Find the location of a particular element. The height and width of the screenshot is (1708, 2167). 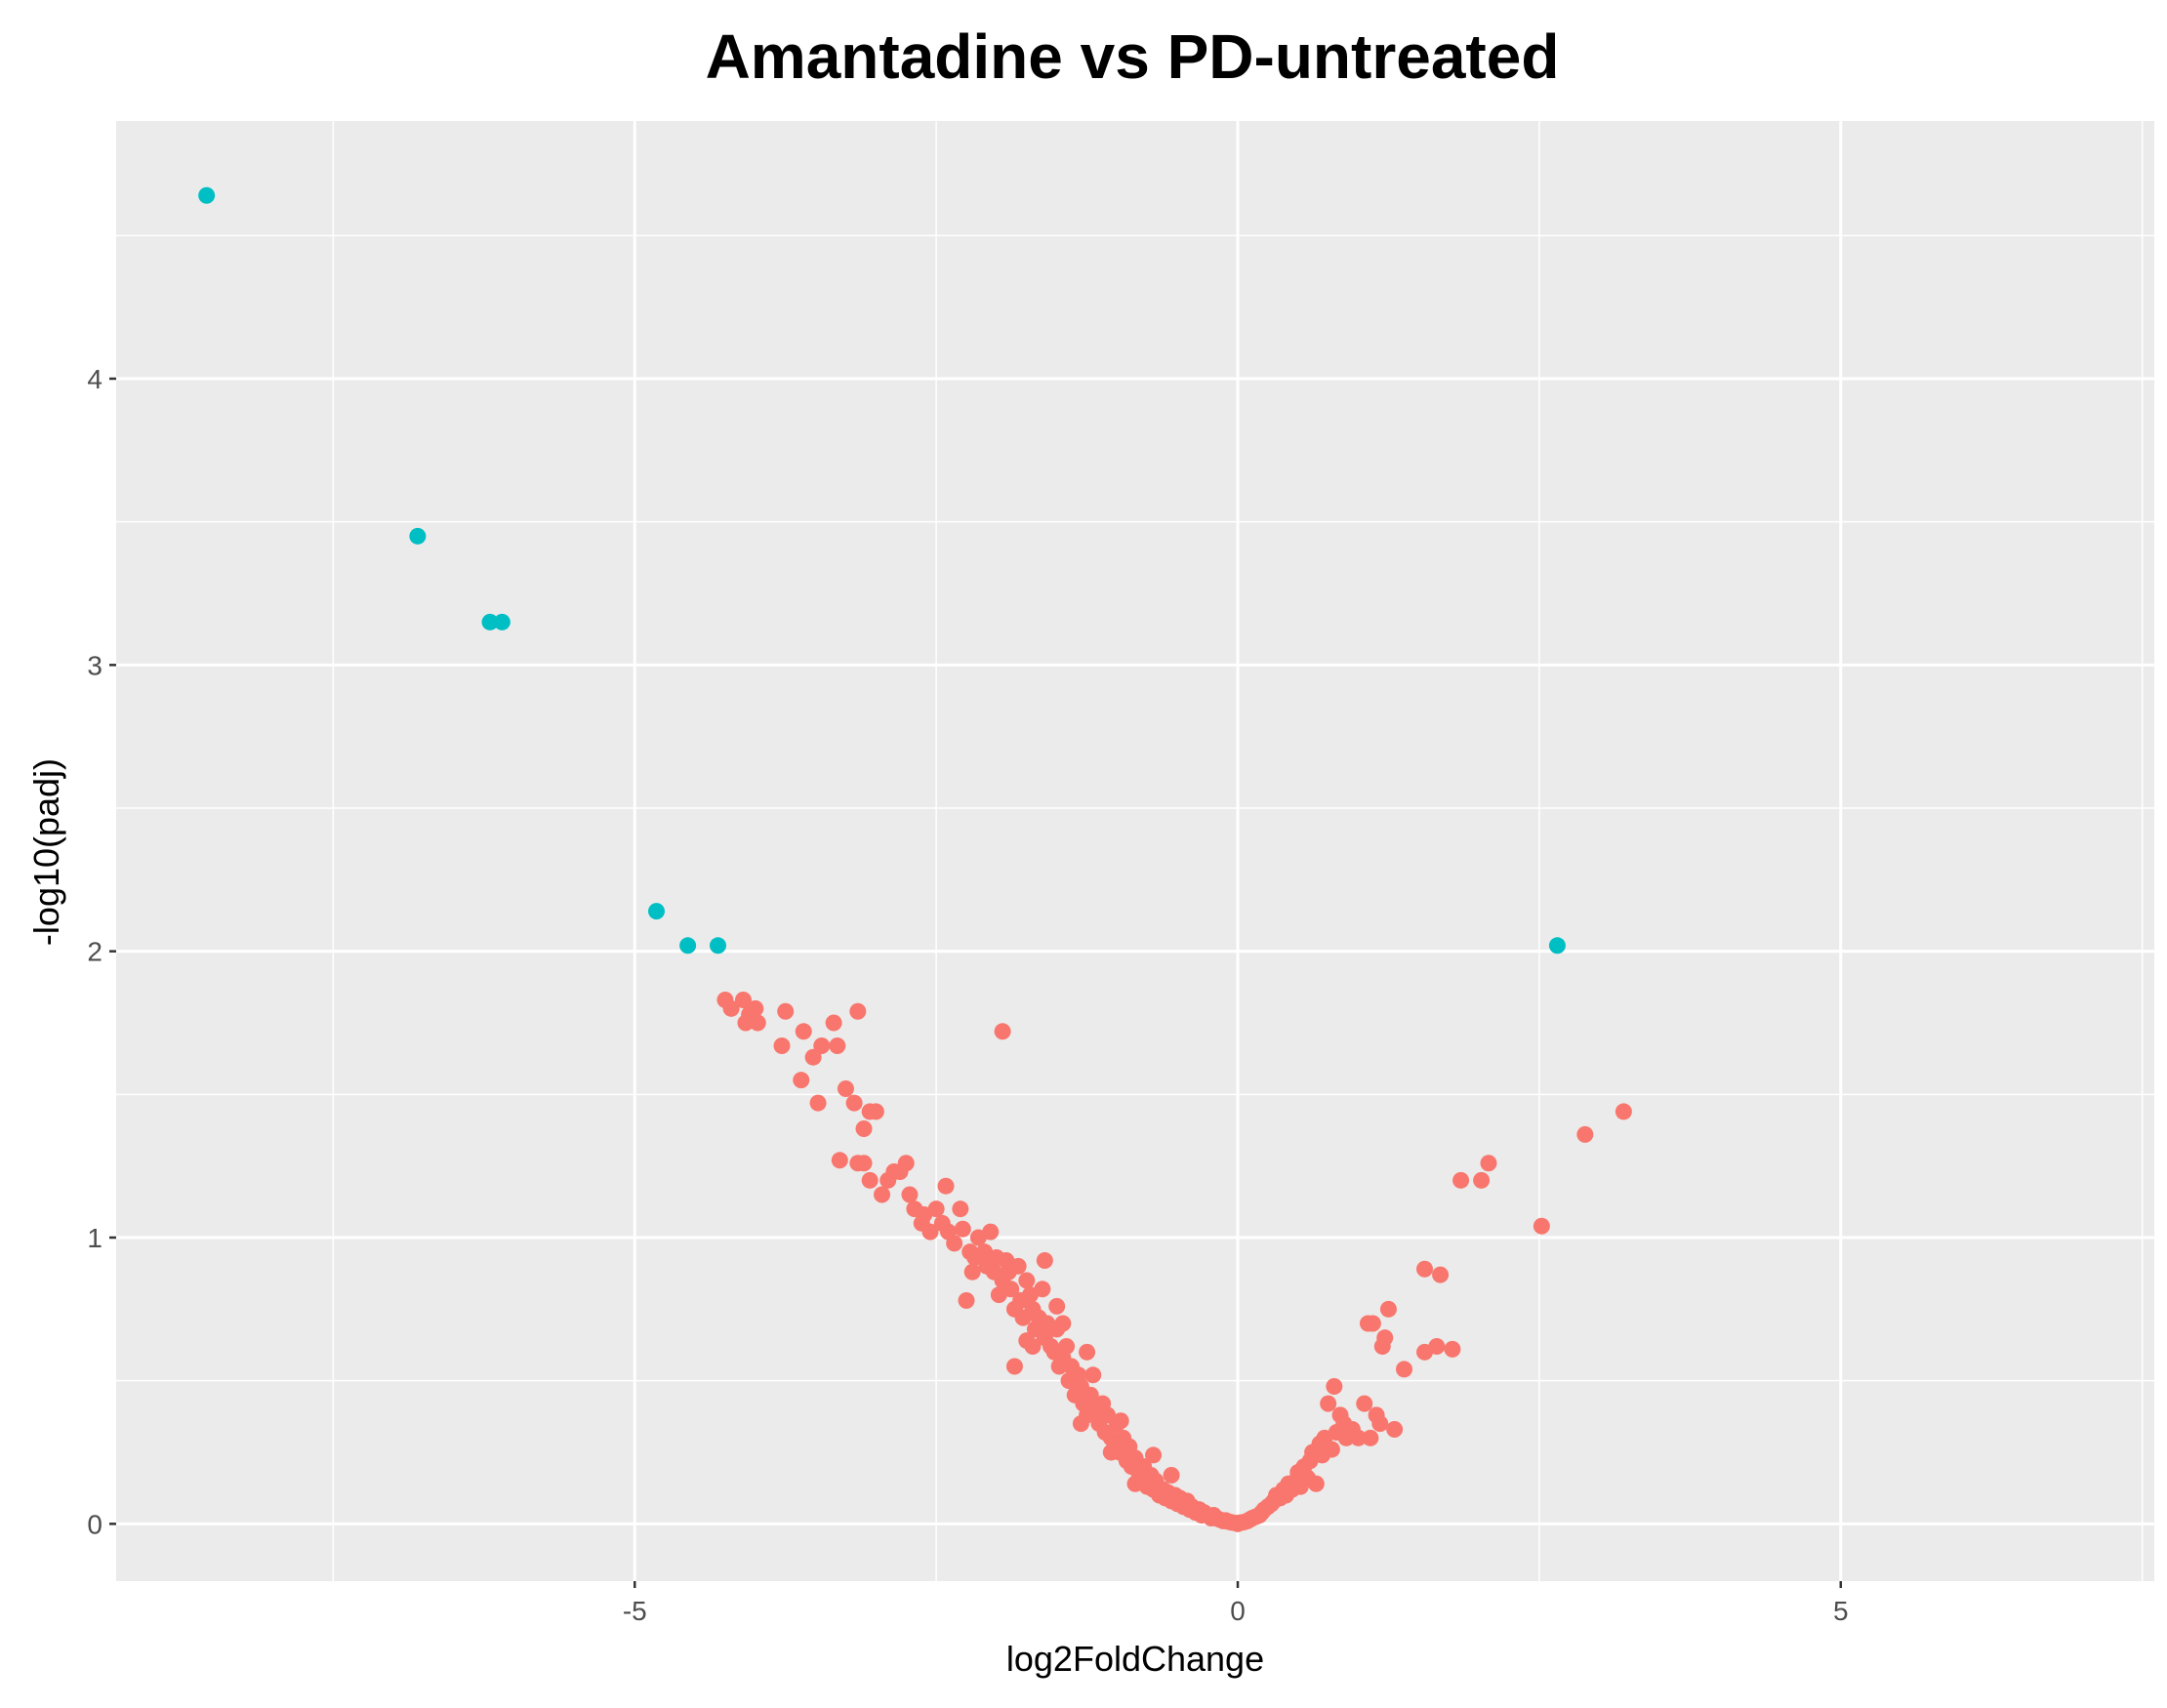

chart-title: Amantadine vs PD-untreated is located at coordinates (1133, 56).